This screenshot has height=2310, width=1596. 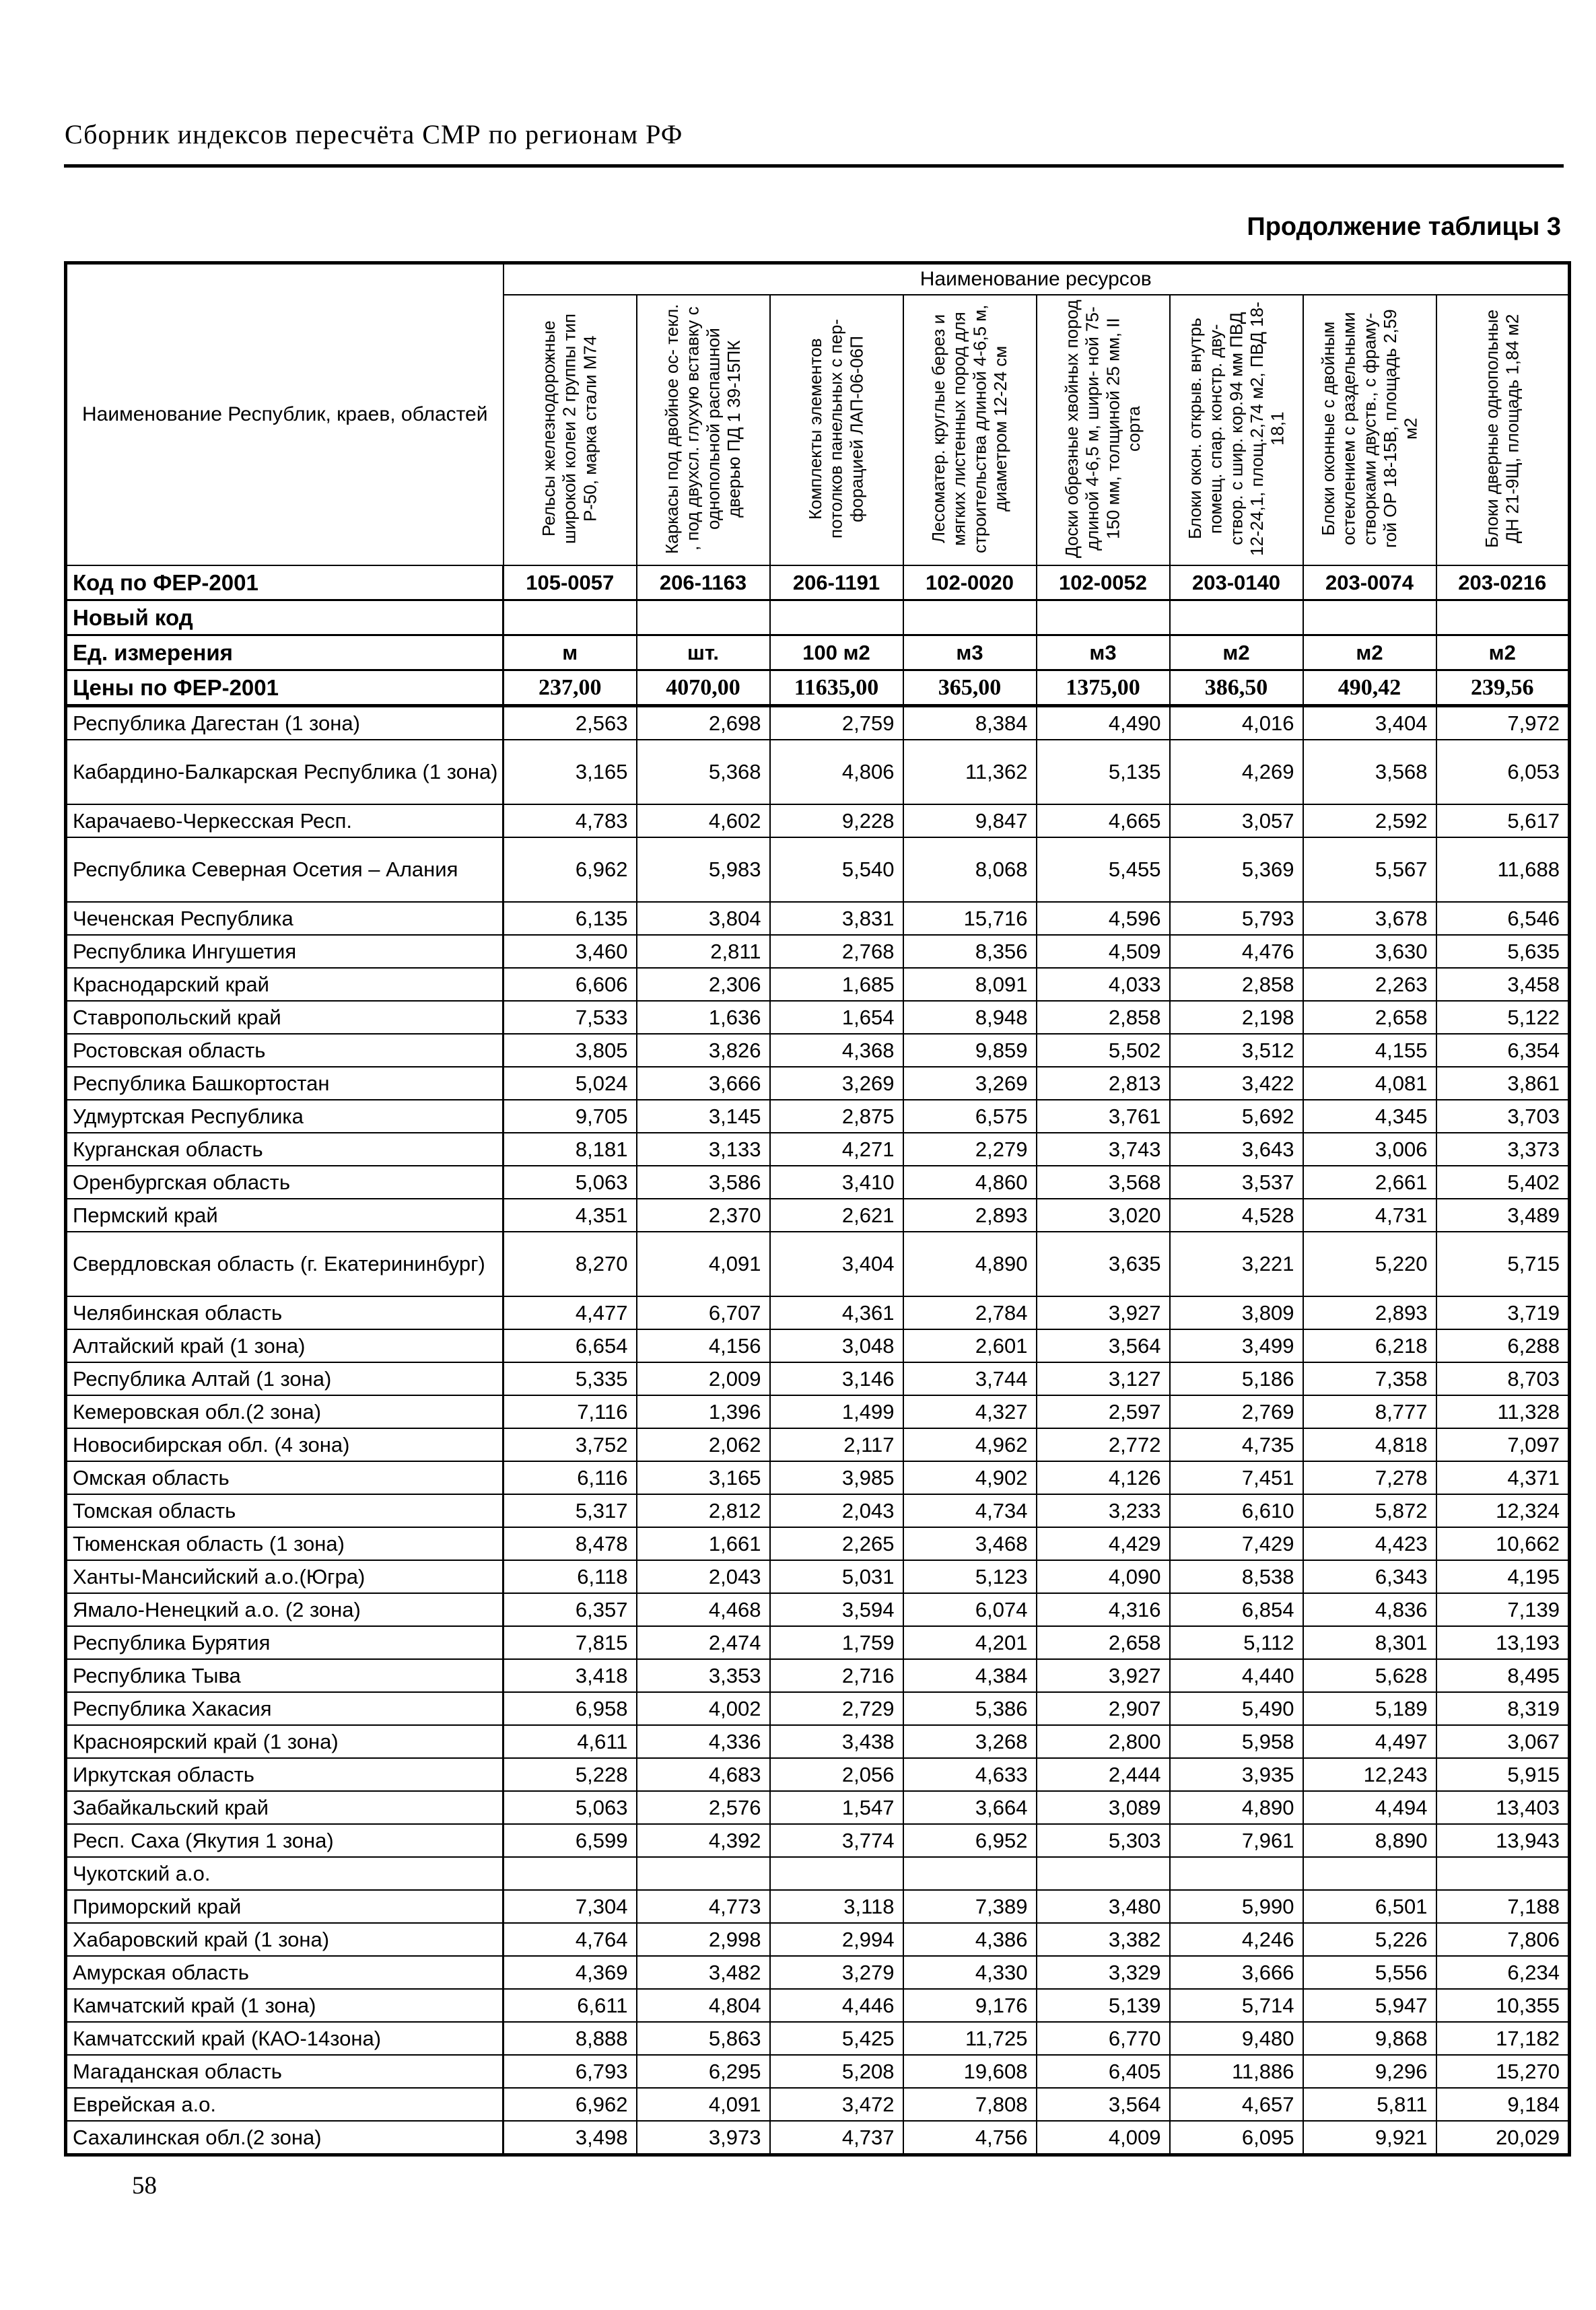 I want to click on value-cell: 6,854, so click(x=1236, y=1610).